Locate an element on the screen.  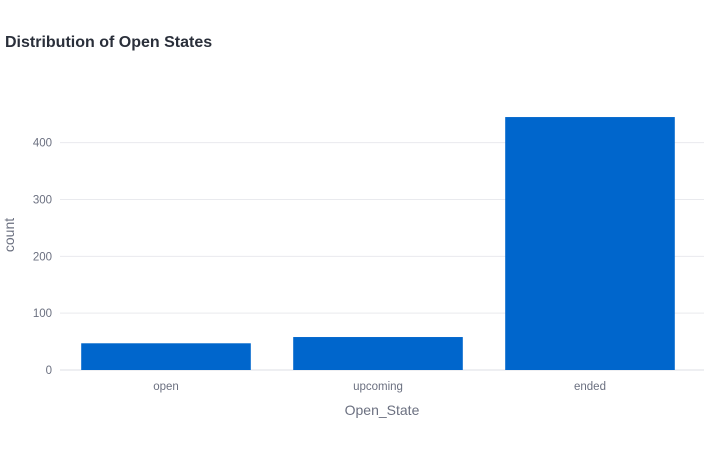
y-axis-title: count is located at coordinates (9, 235).